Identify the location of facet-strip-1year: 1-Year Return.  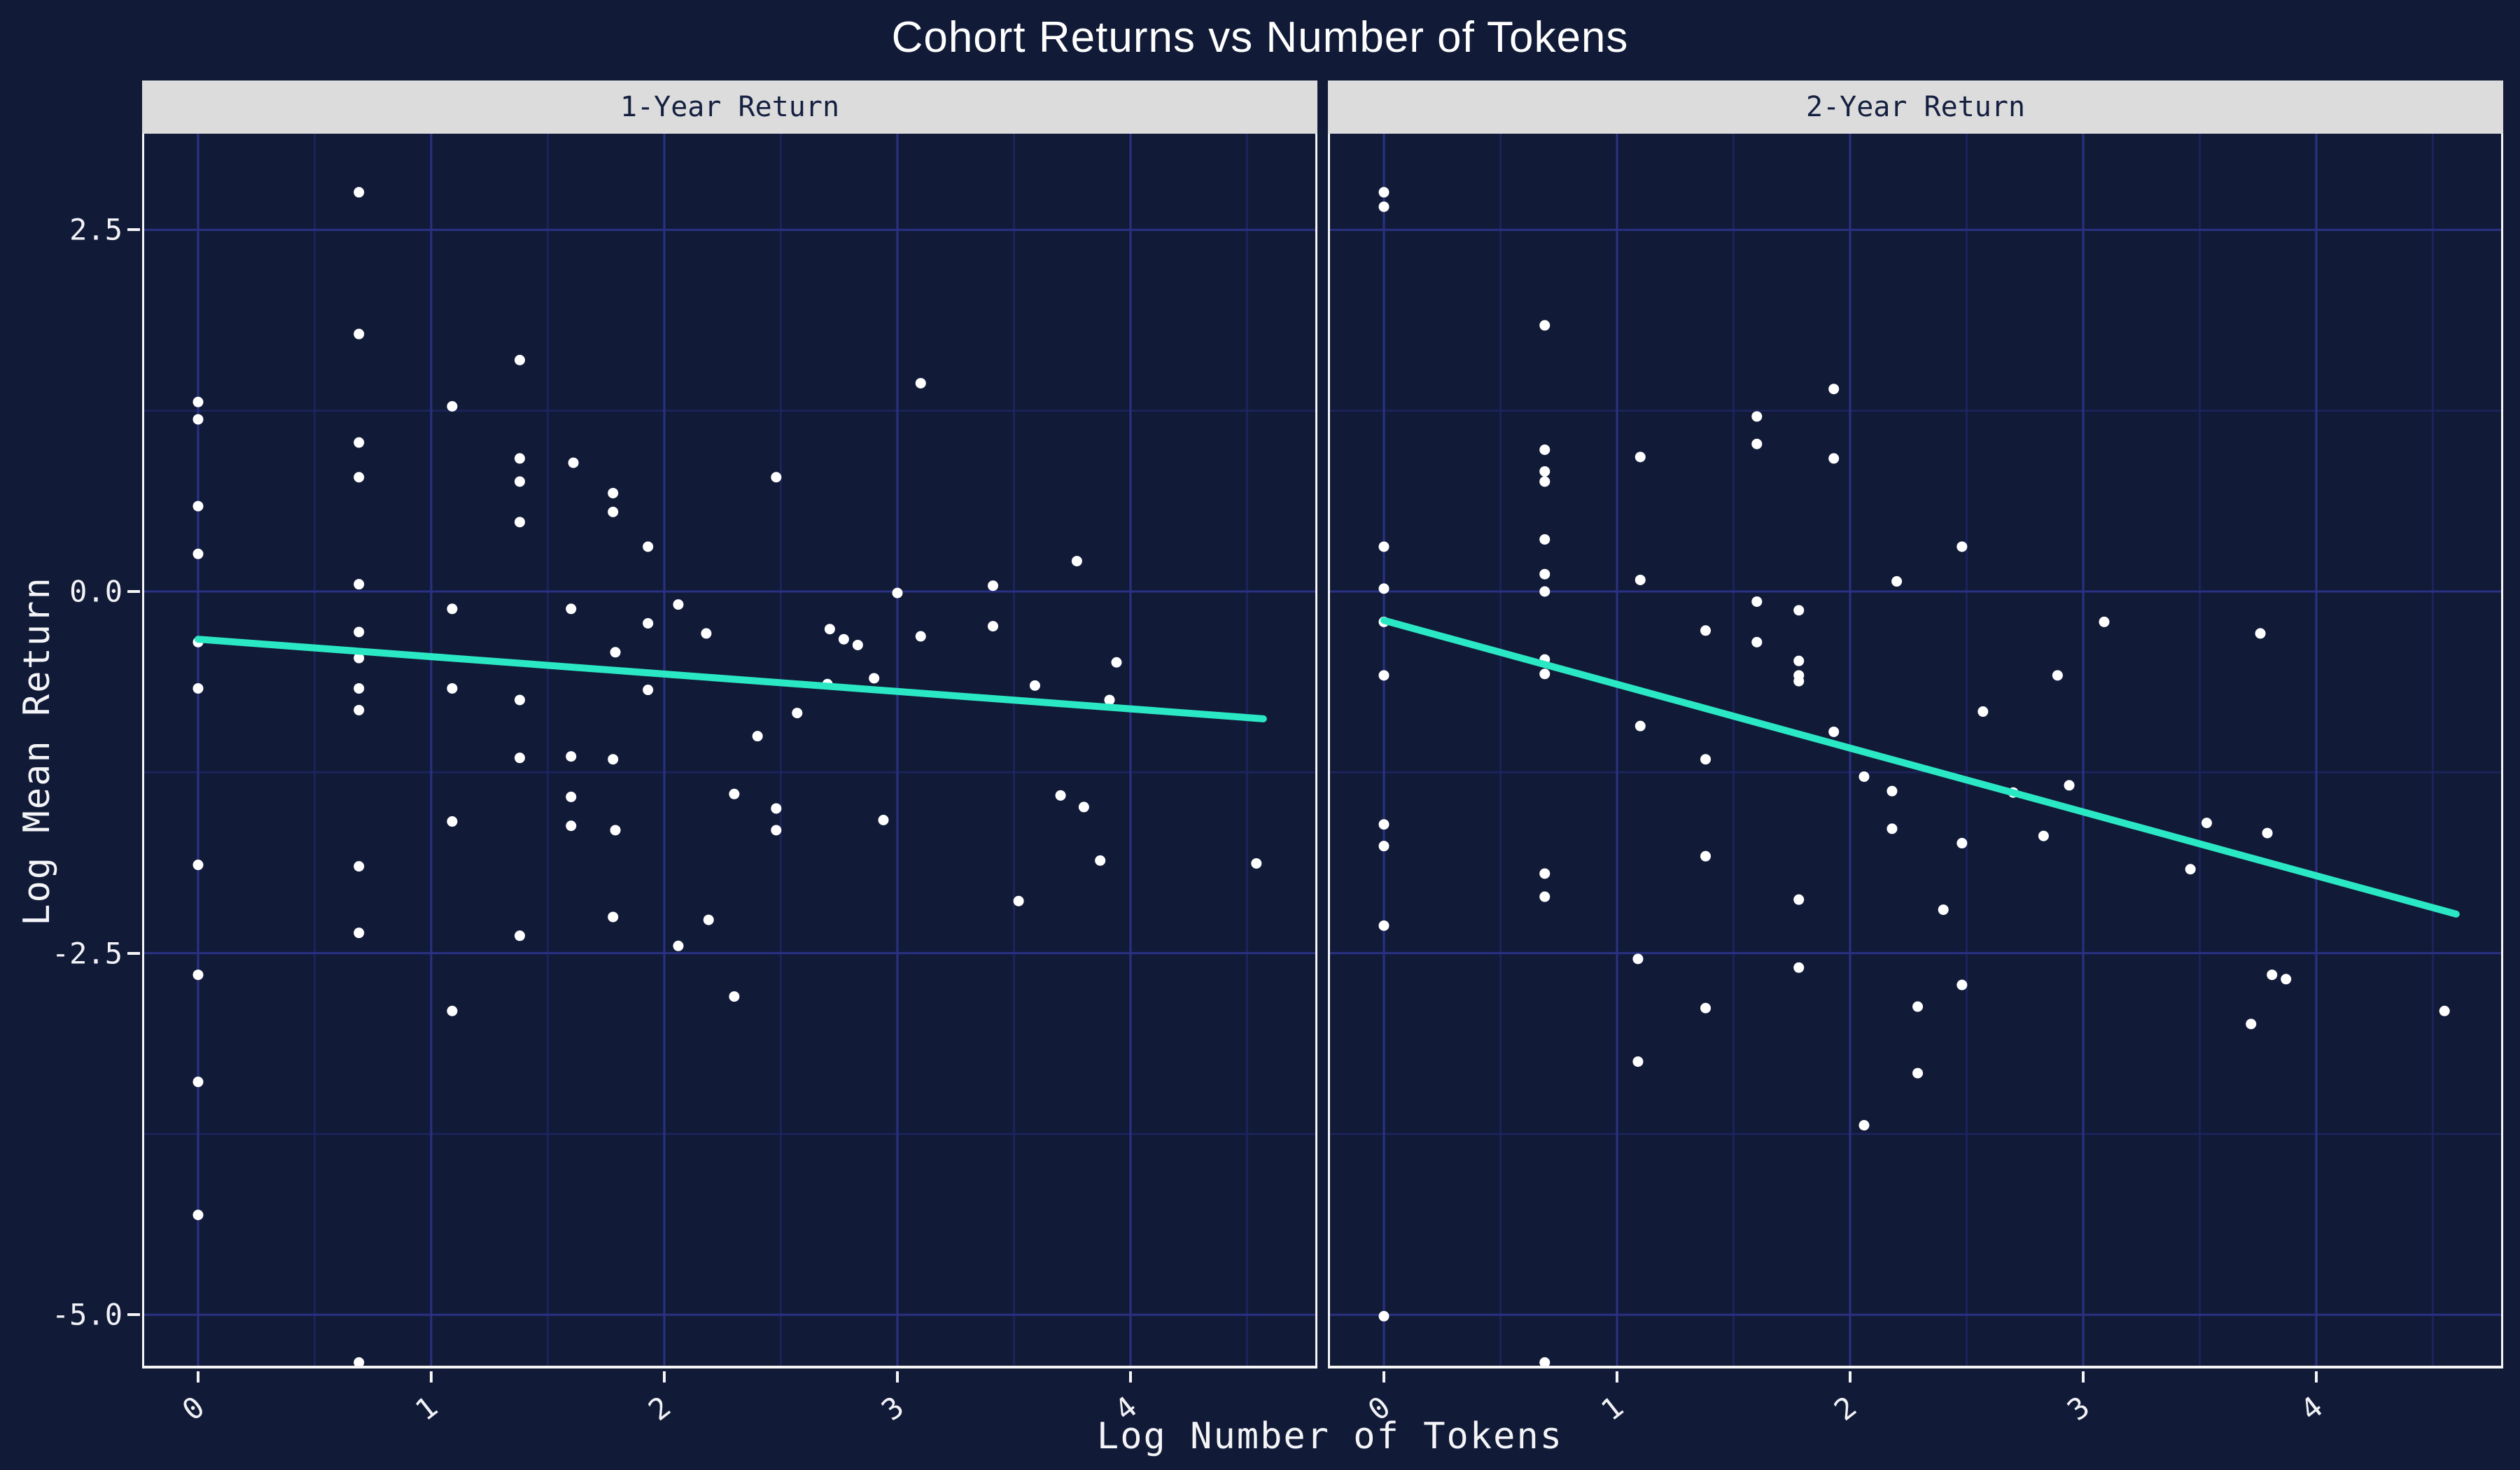
(729, 107).